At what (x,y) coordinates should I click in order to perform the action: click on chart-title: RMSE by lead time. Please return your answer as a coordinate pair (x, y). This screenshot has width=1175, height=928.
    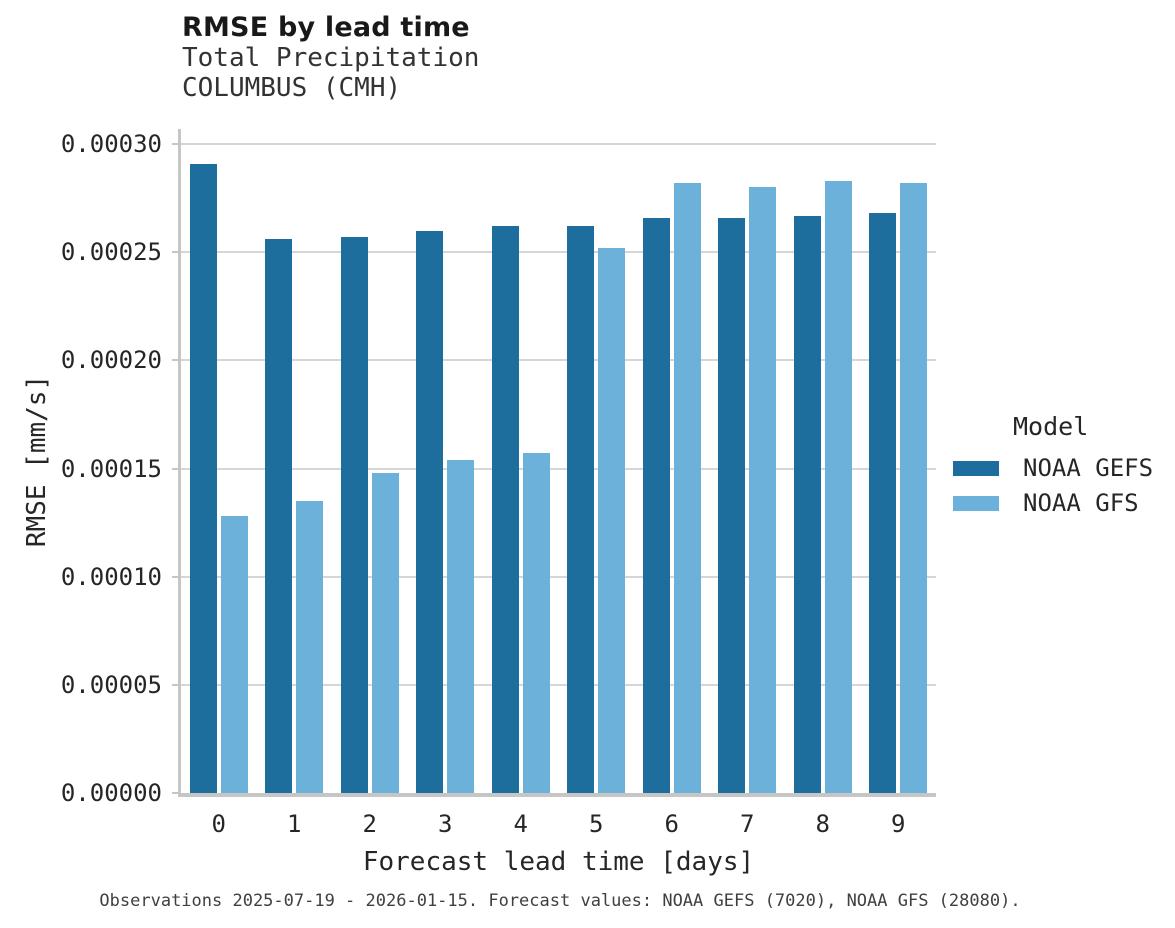
    Looking at the image, I should click on (326, 27).